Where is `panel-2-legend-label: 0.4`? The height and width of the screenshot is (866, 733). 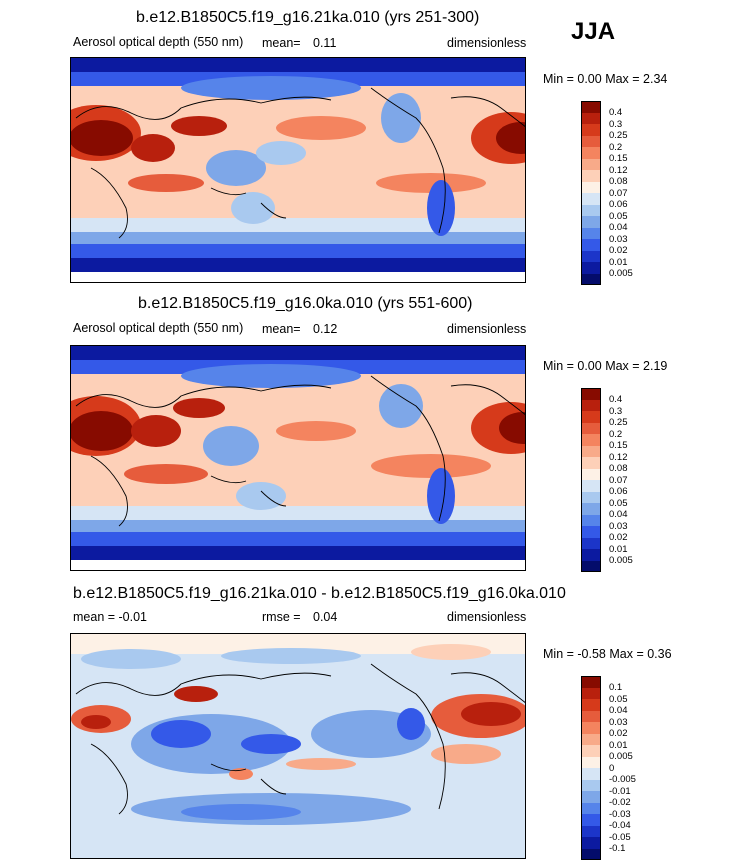 panel-2-legend-label: 0.4 is located at coordinates (616, 399).